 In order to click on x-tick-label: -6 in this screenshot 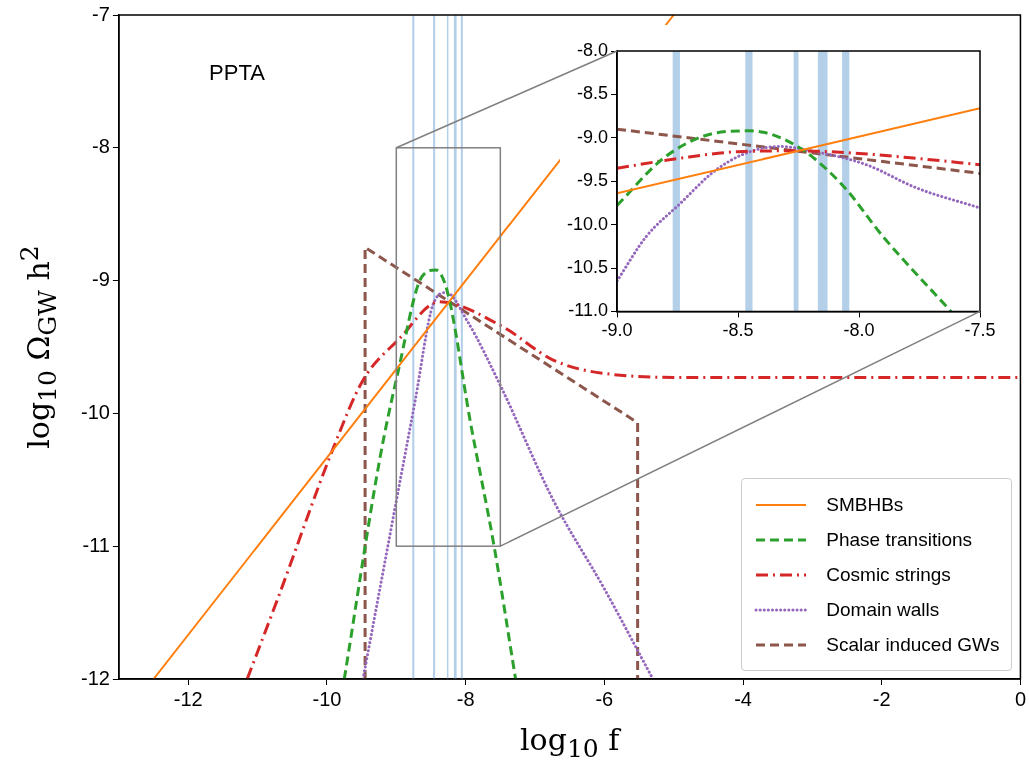, I will do `click(604, 698)`.